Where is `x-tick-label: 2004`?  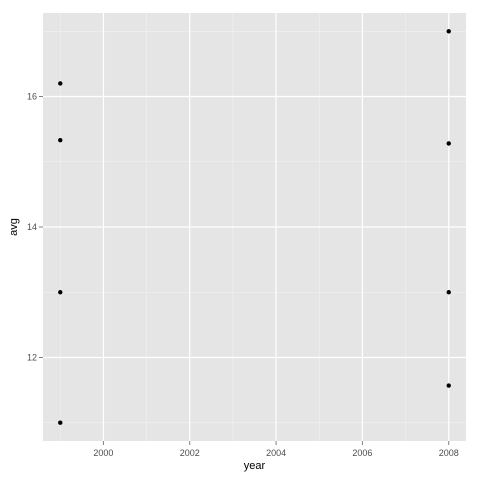
x-tick-label: 2004 is located at coordinates (276, 453).